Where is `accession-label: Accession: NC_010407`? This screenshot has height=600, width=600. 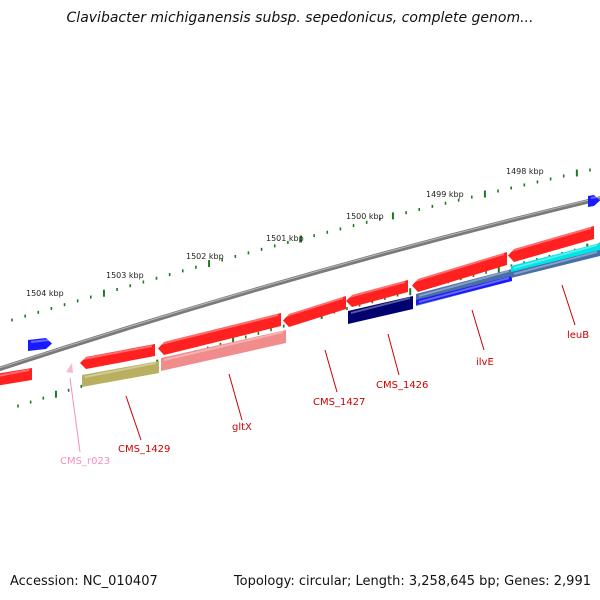 accession-label: Accession: NC_010407 is located at coordinates (84, 581).